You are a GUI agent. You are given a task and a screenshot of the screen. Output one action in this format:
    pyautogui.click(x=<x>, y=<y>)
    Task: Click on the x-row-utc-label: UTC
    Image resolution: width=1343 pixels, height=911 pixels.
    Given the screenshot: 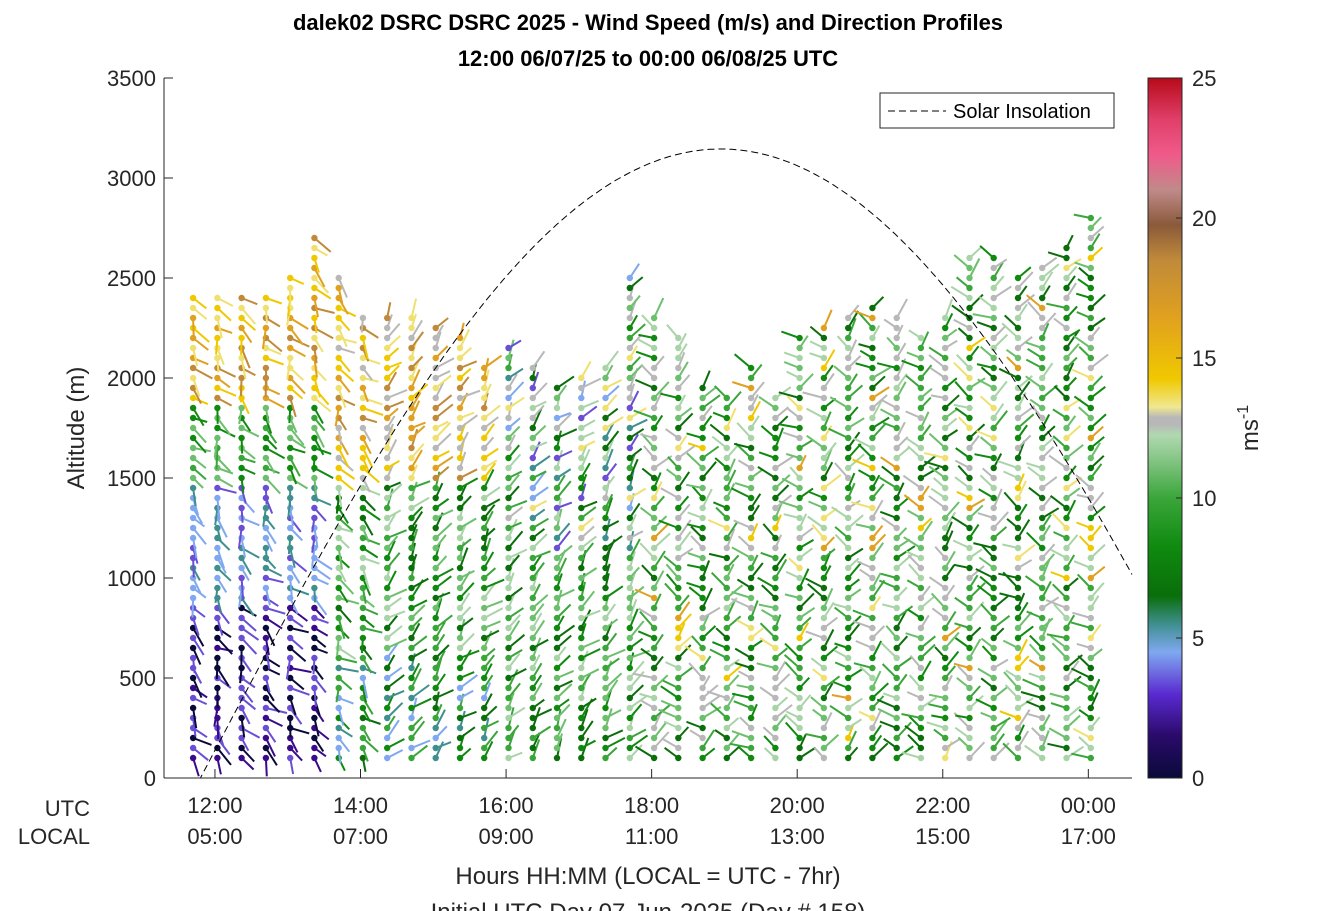 What is the action you would take?
    pyautogui.click(x=67, y=808)
    